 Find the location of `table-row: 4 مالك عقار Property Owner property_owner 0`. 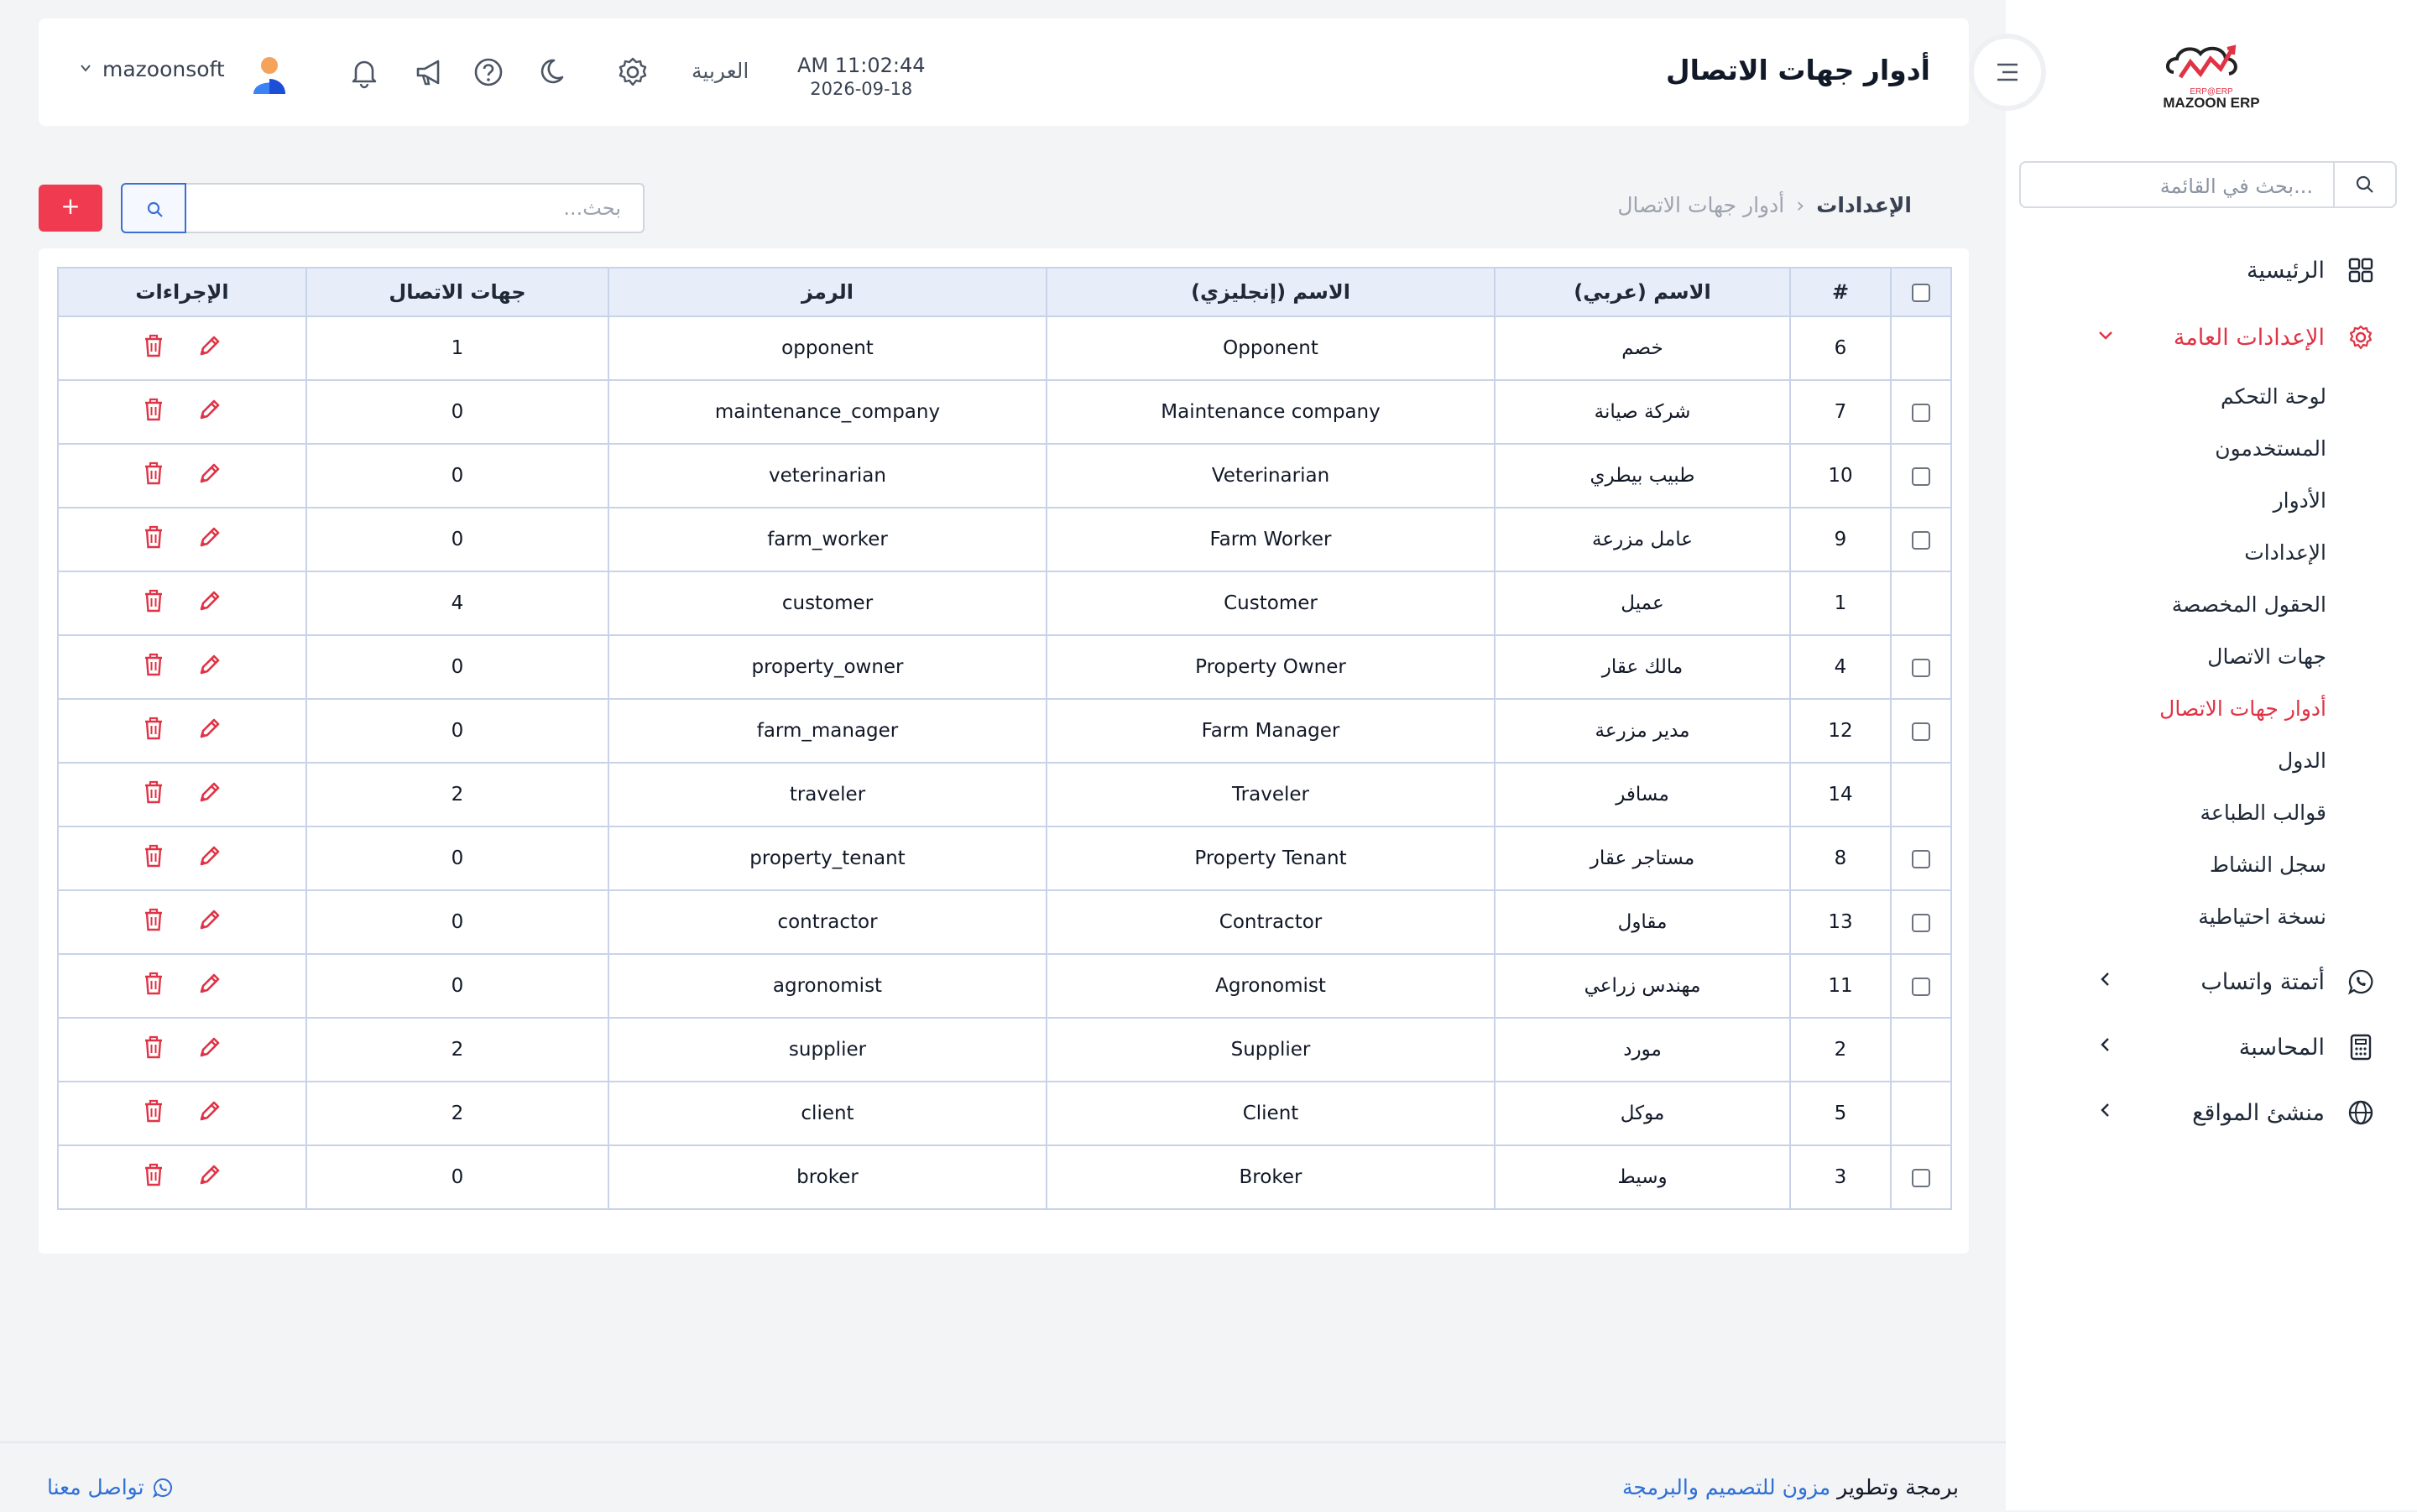

table-row: 4 مالك عقار Property Owner property_owner 0 is located at coordinates (1004, 667).